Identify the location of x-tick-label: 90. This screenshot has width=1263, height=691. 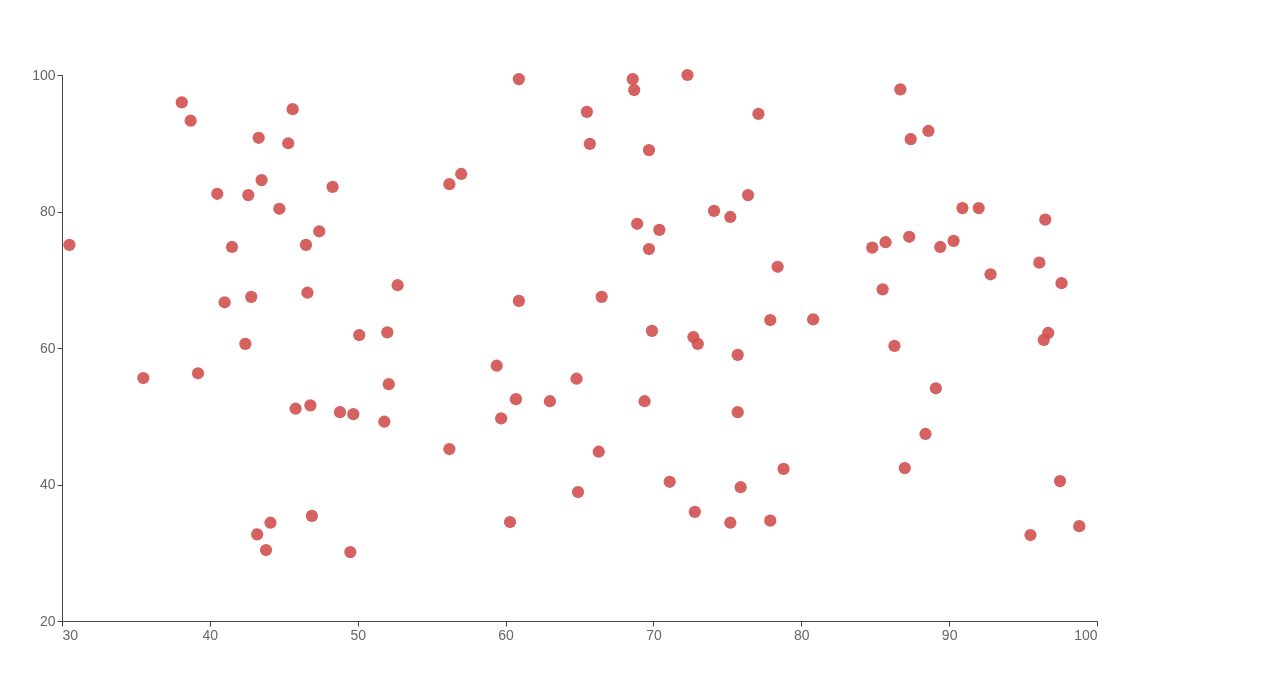
(949, 634).